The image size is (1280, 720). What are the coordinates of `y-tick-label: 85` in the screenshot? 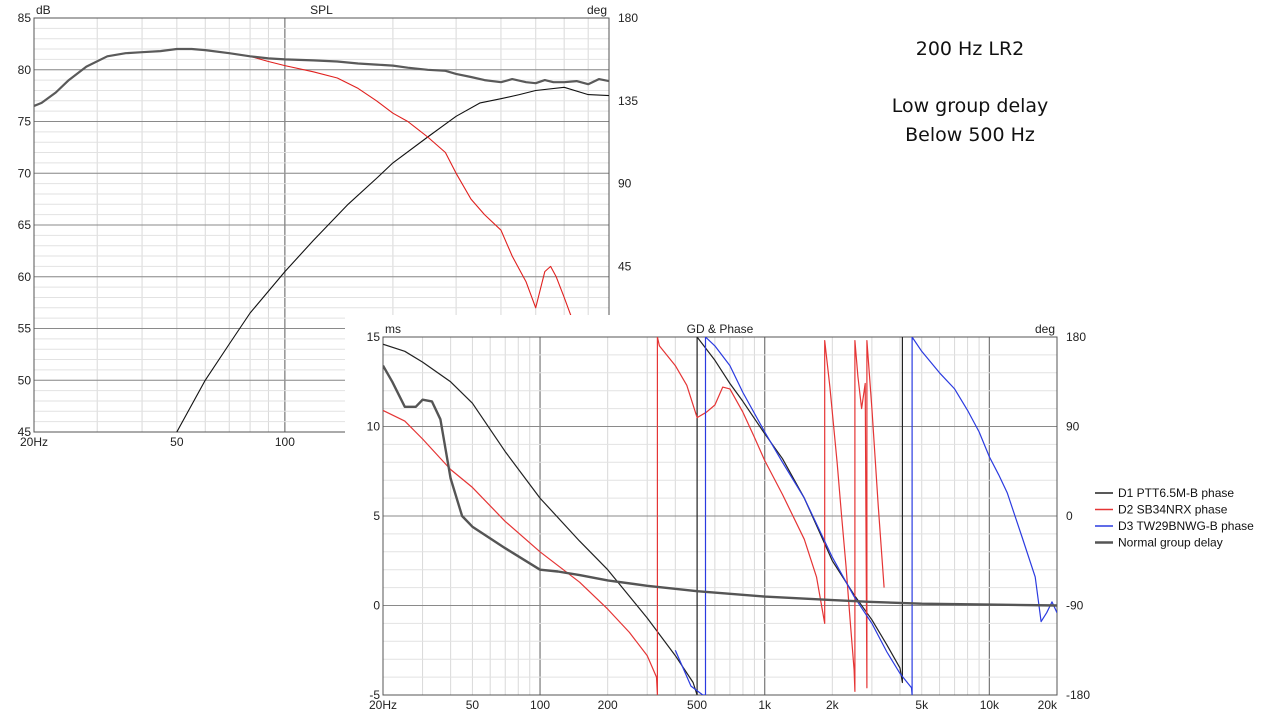 It's located at (25, 18).